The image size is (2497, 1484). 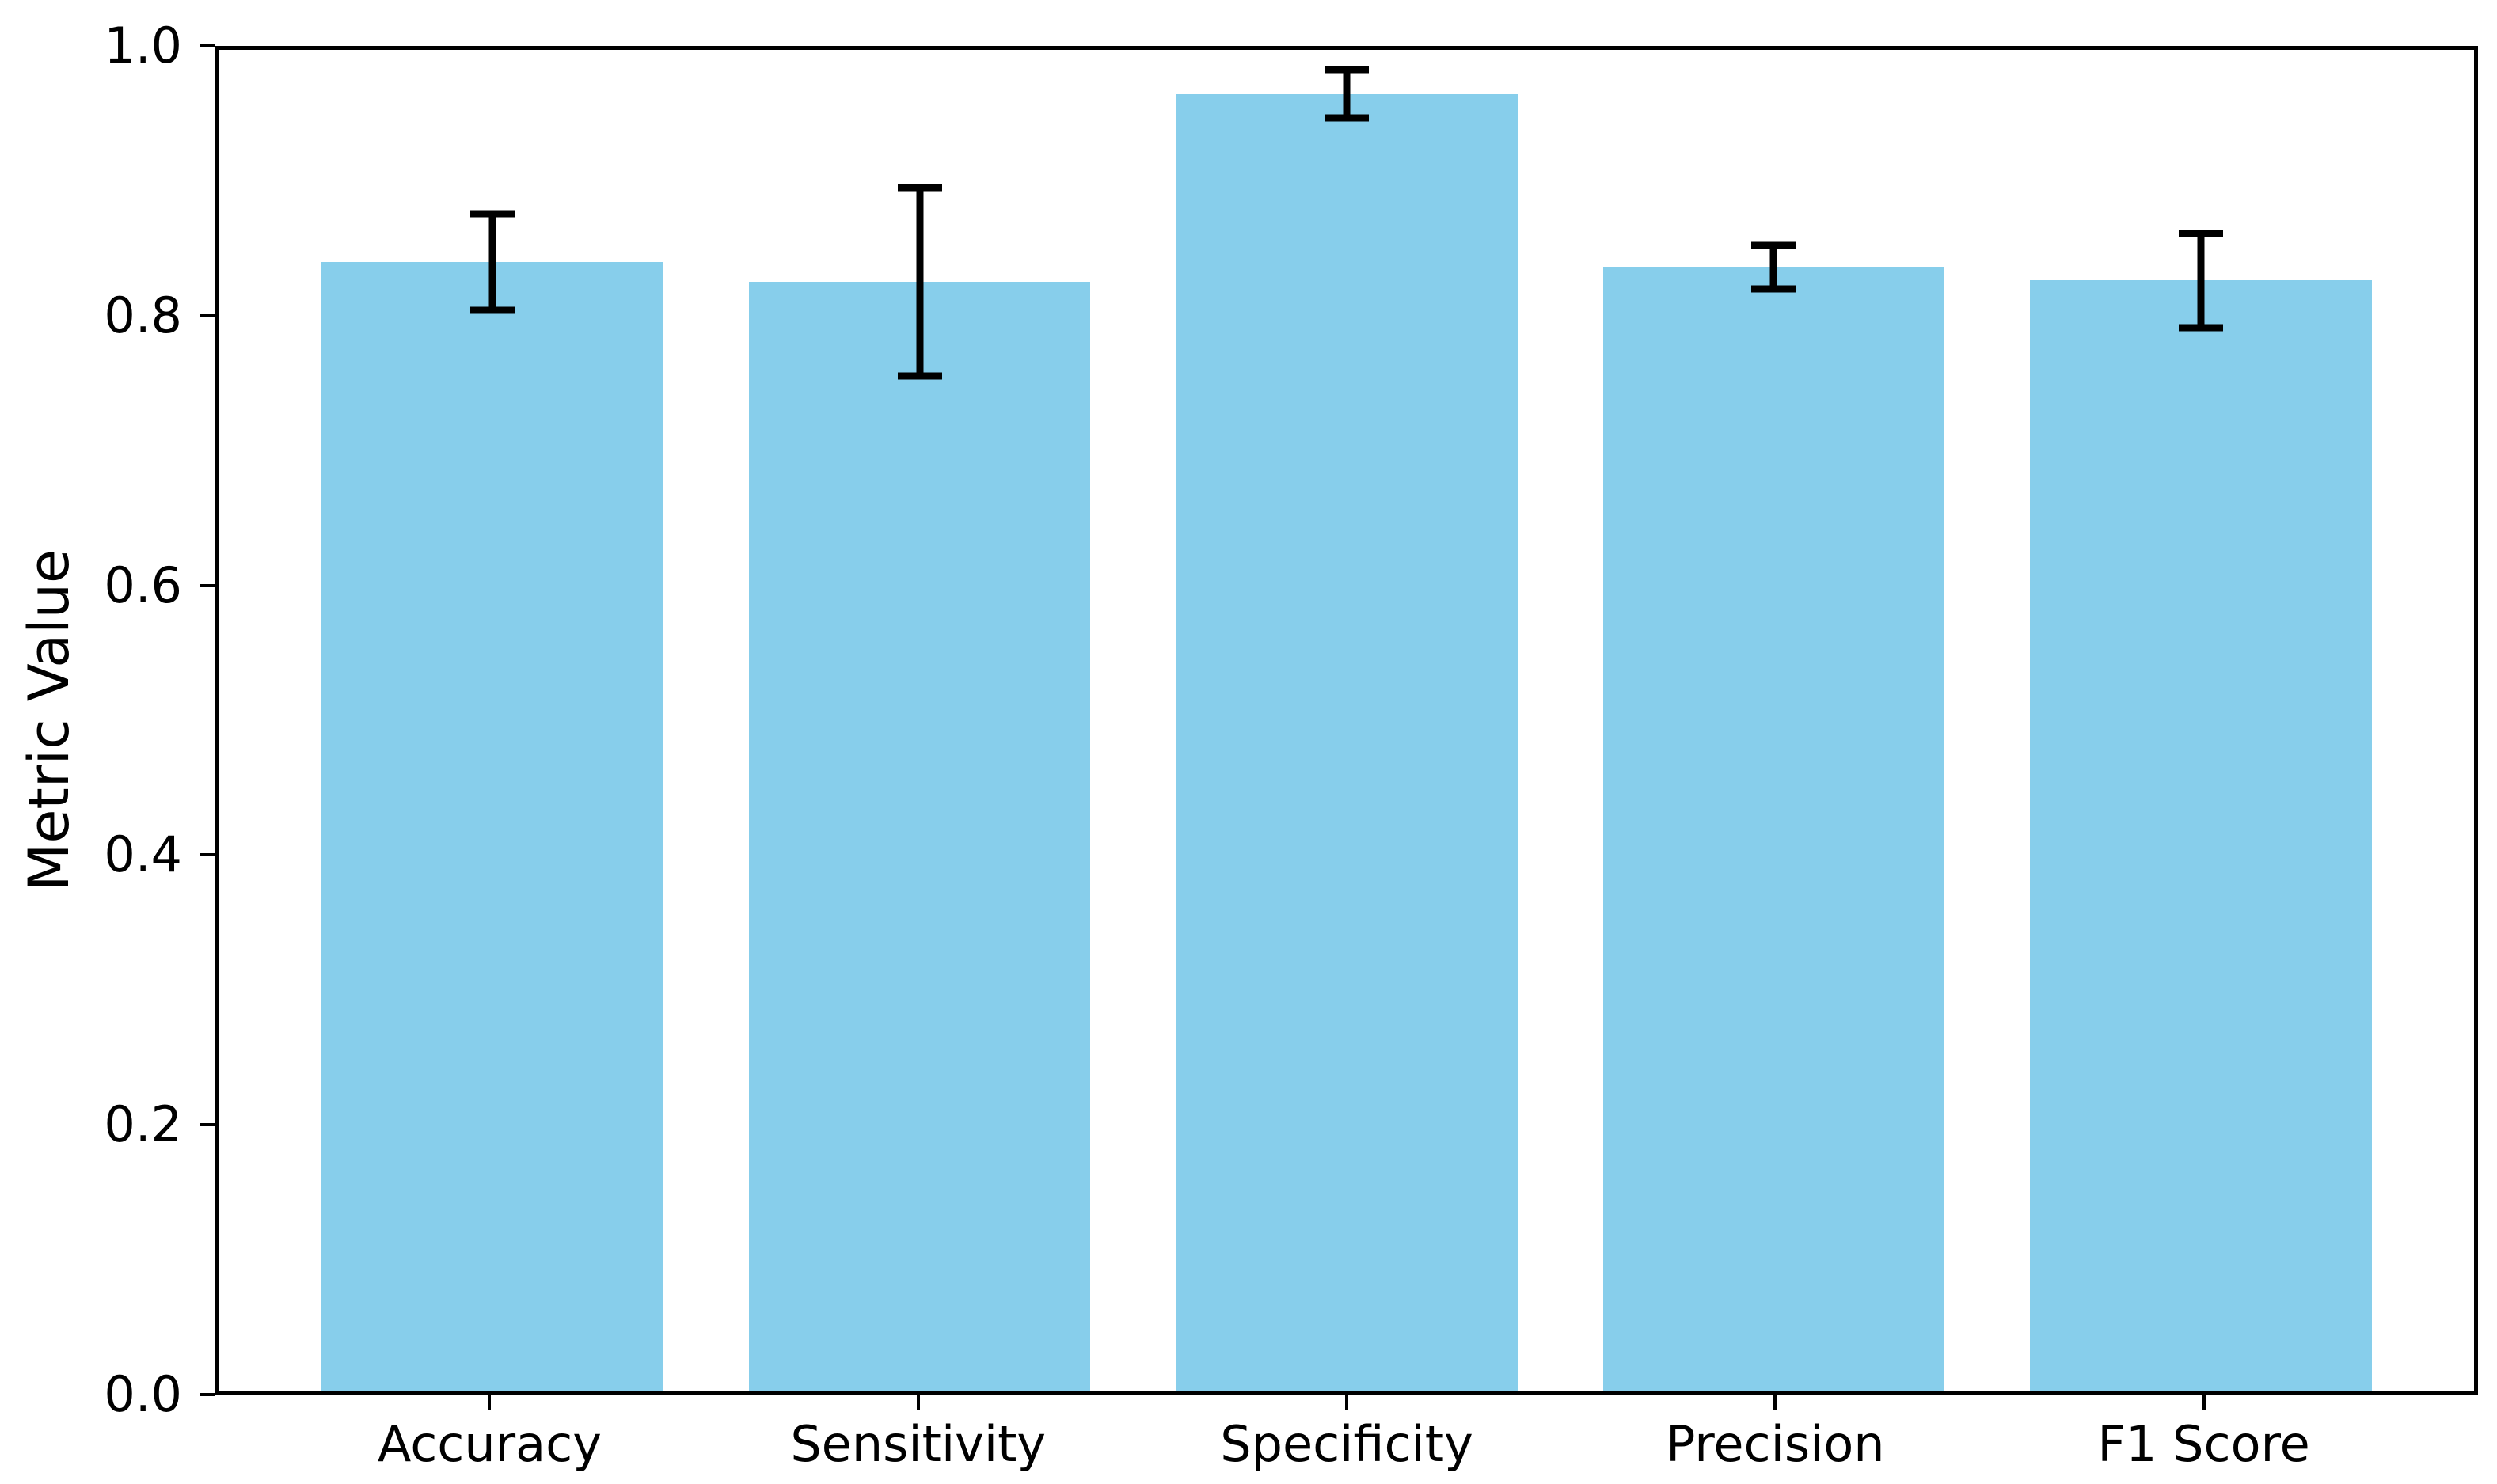 I want to click on y-tick-mark-0.0, so click(x=207, y=1394).